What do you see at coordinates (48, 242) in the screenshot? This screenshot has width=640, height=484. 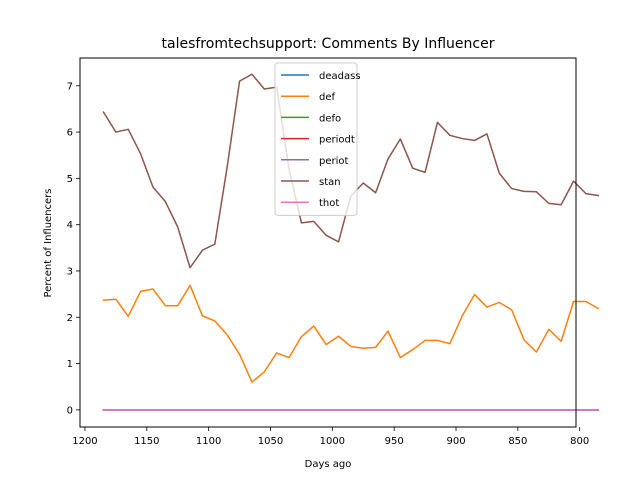 I see `y-axis-label: Percent of Influencers` at bounding box center [48, 242].